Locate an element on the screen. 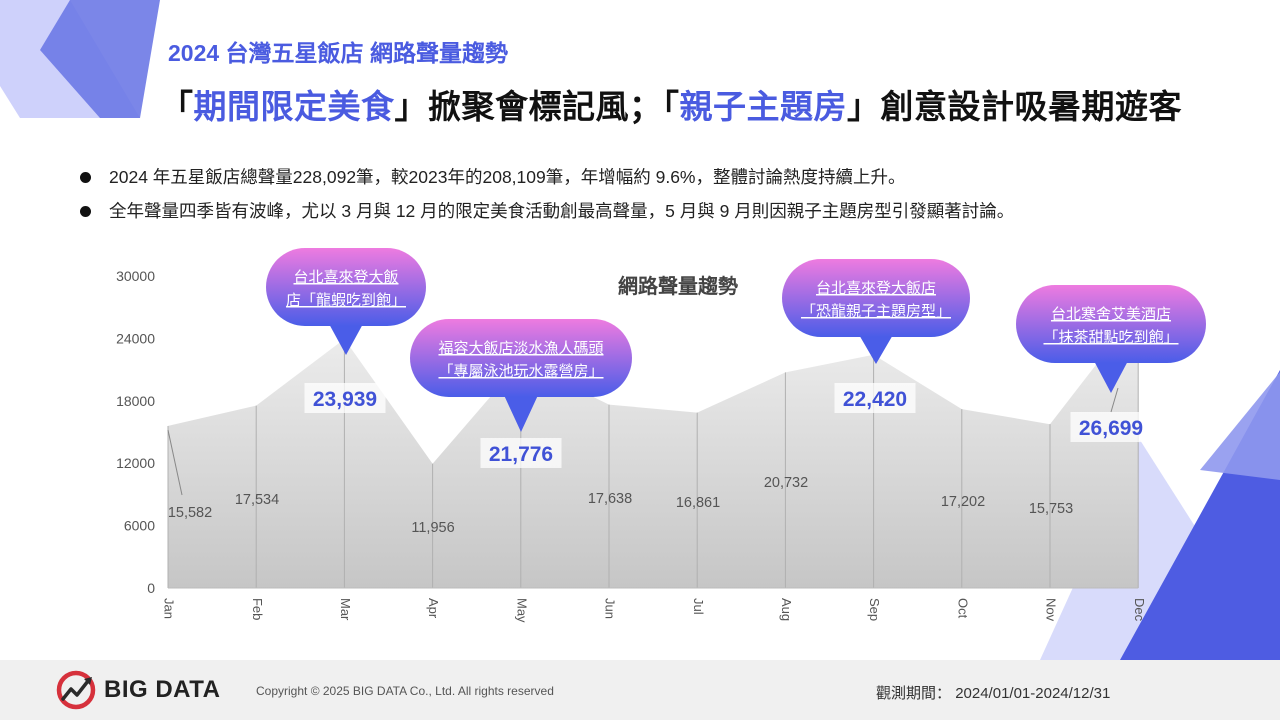  callout-bubble: 福容大飯店淡水漁人碼頭「專屬泳池玩水露營房」 is located at coordinates (521, 375).